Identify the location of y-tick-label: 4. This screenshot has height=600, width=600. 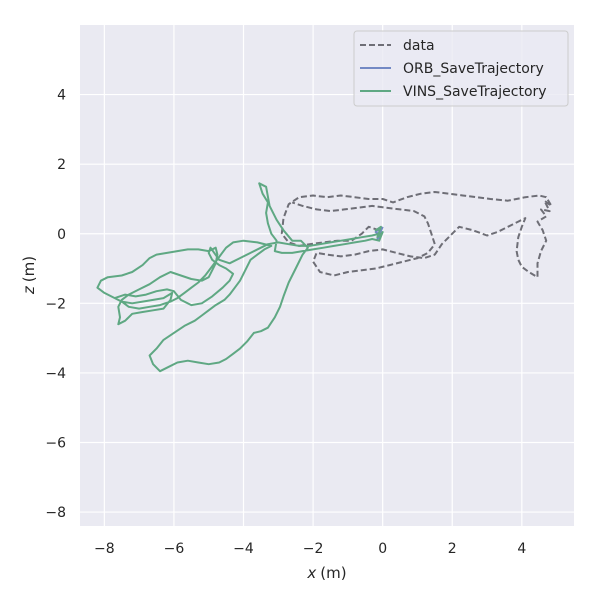
(61, 96).